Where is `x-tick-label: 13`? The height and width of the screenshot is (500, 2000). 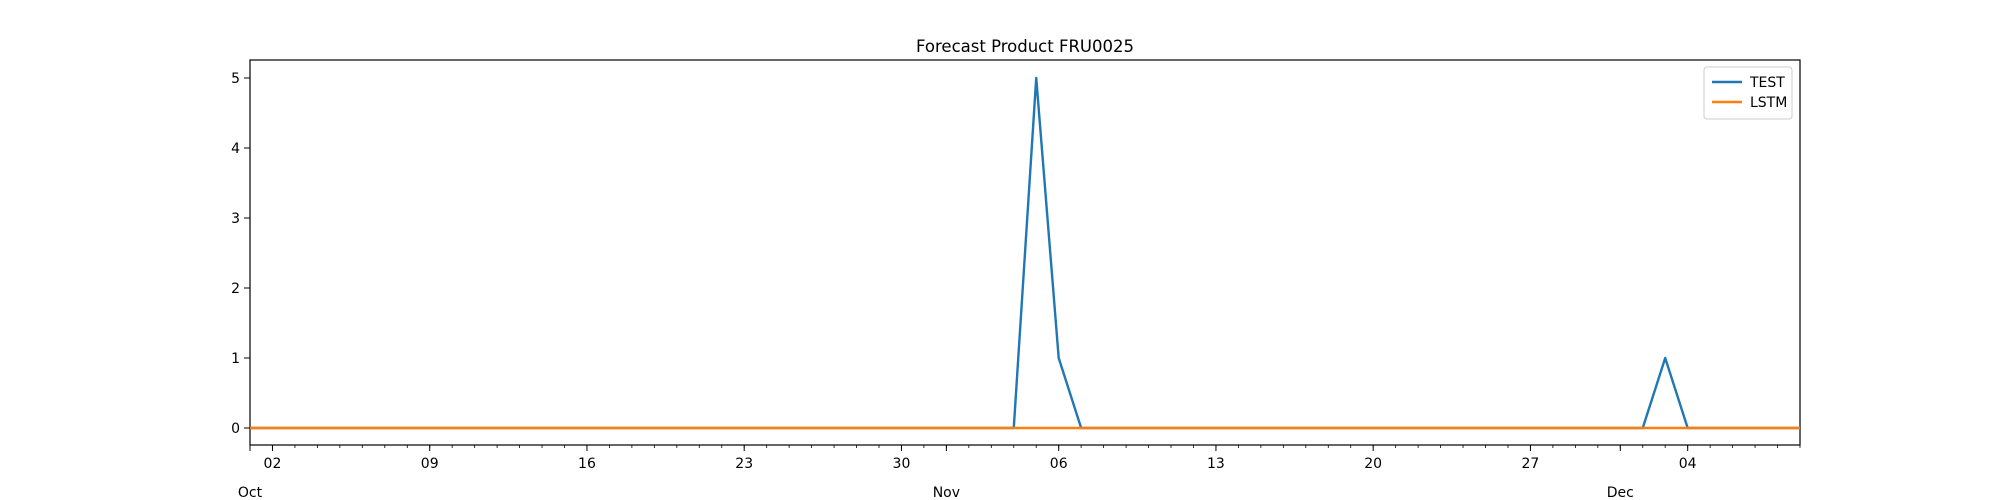 x-tick-label: 13 is located at coordinates (1216, 464).